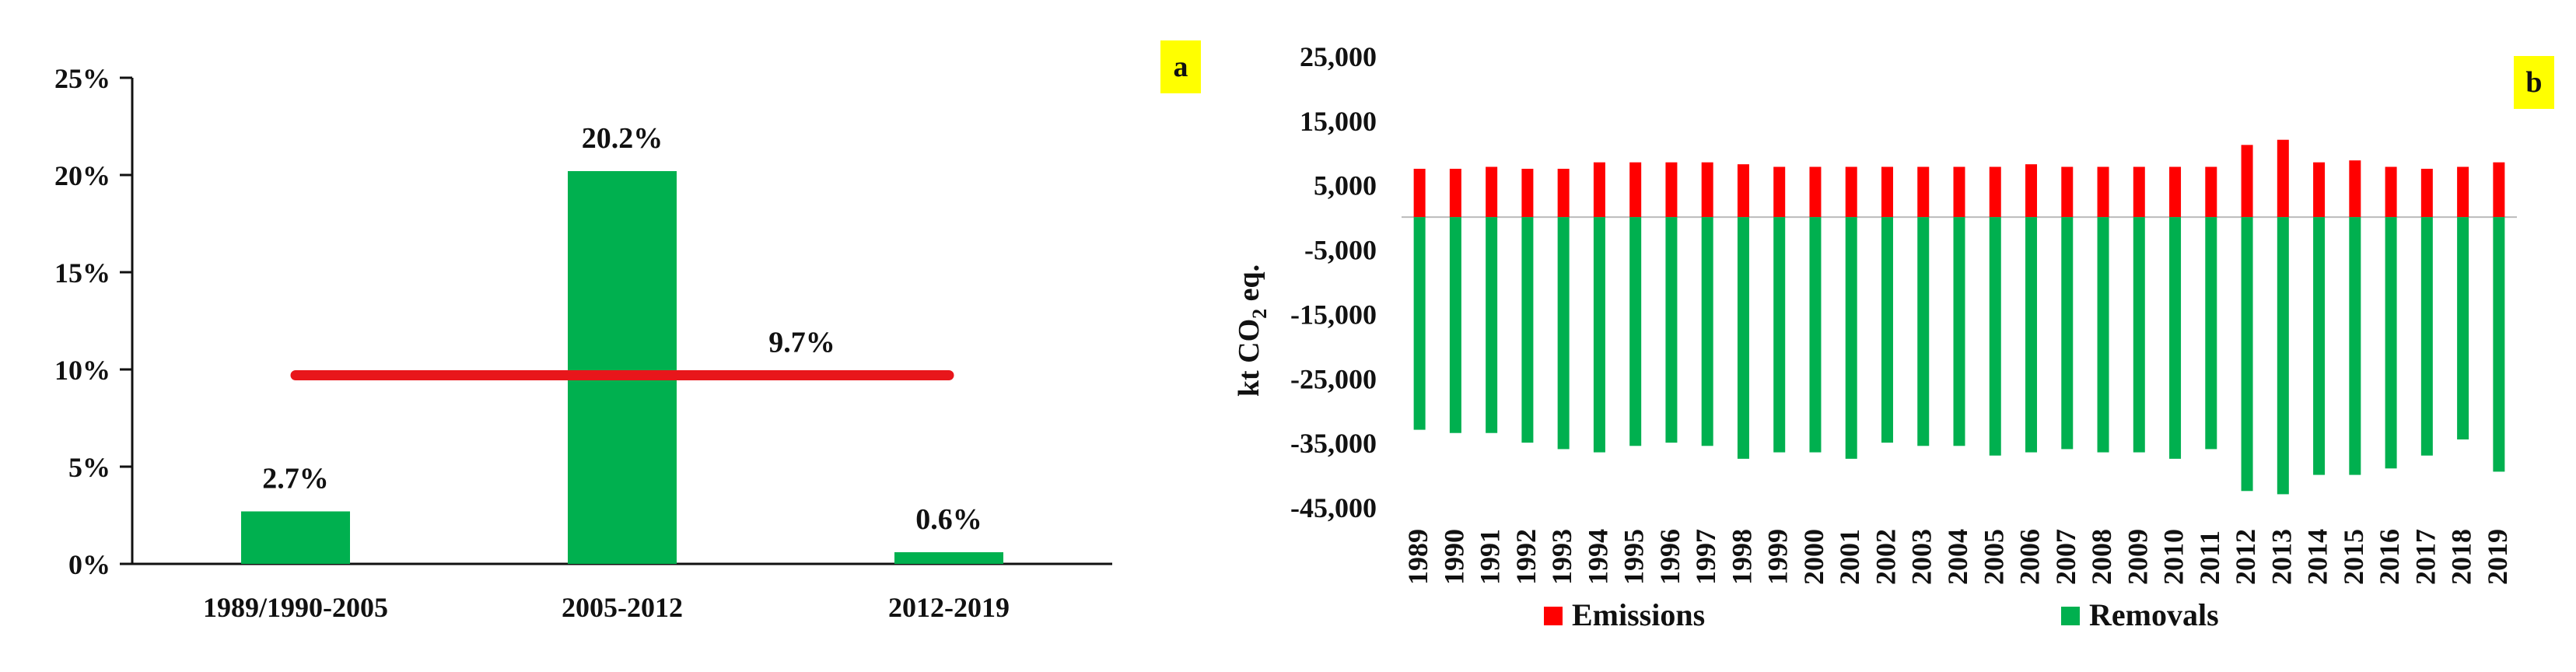 The height and width of the screenshot is (672, 2576). Describe the element at coordinates (82, 78) in the screenshot. I see `a-y-tick-label: 25%` at that location.